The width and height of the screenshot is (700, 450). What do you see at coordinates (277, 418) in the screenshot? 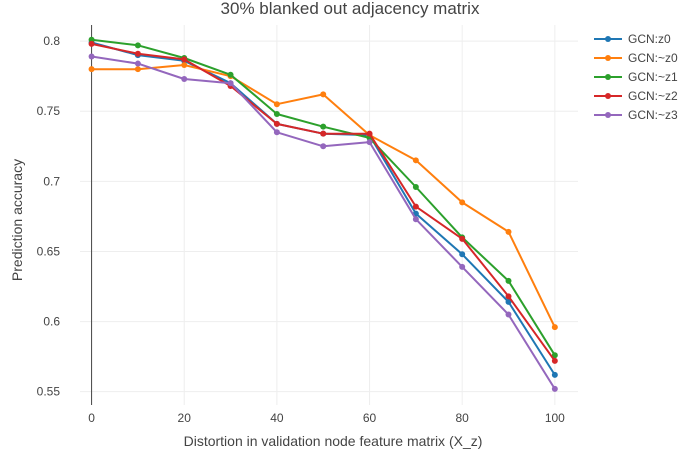
I see `x-tick-label: 40` at bounding box center [277, 418].